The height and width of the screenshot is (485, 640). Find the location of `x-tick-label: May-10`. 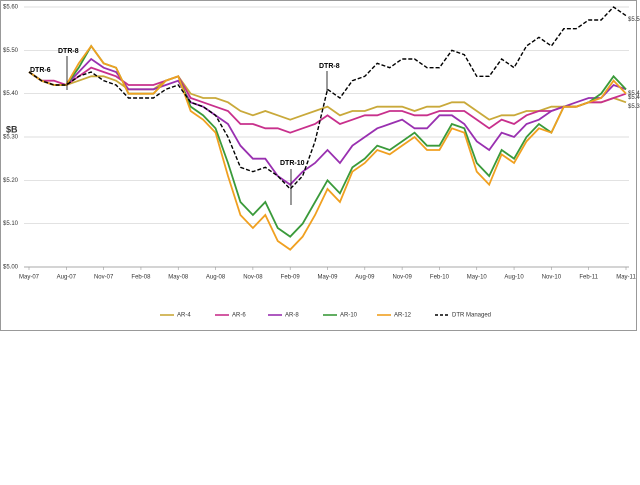

x-tick-label: May-10 is located at coordinates (477, 278).